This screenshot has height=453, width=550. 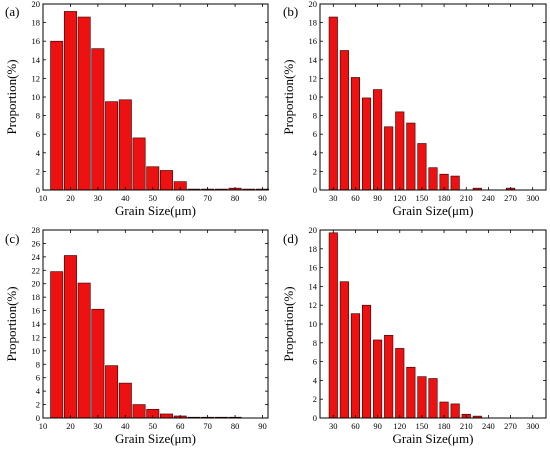 I want to click on panel-label: (a), so click(x=12, y=11).